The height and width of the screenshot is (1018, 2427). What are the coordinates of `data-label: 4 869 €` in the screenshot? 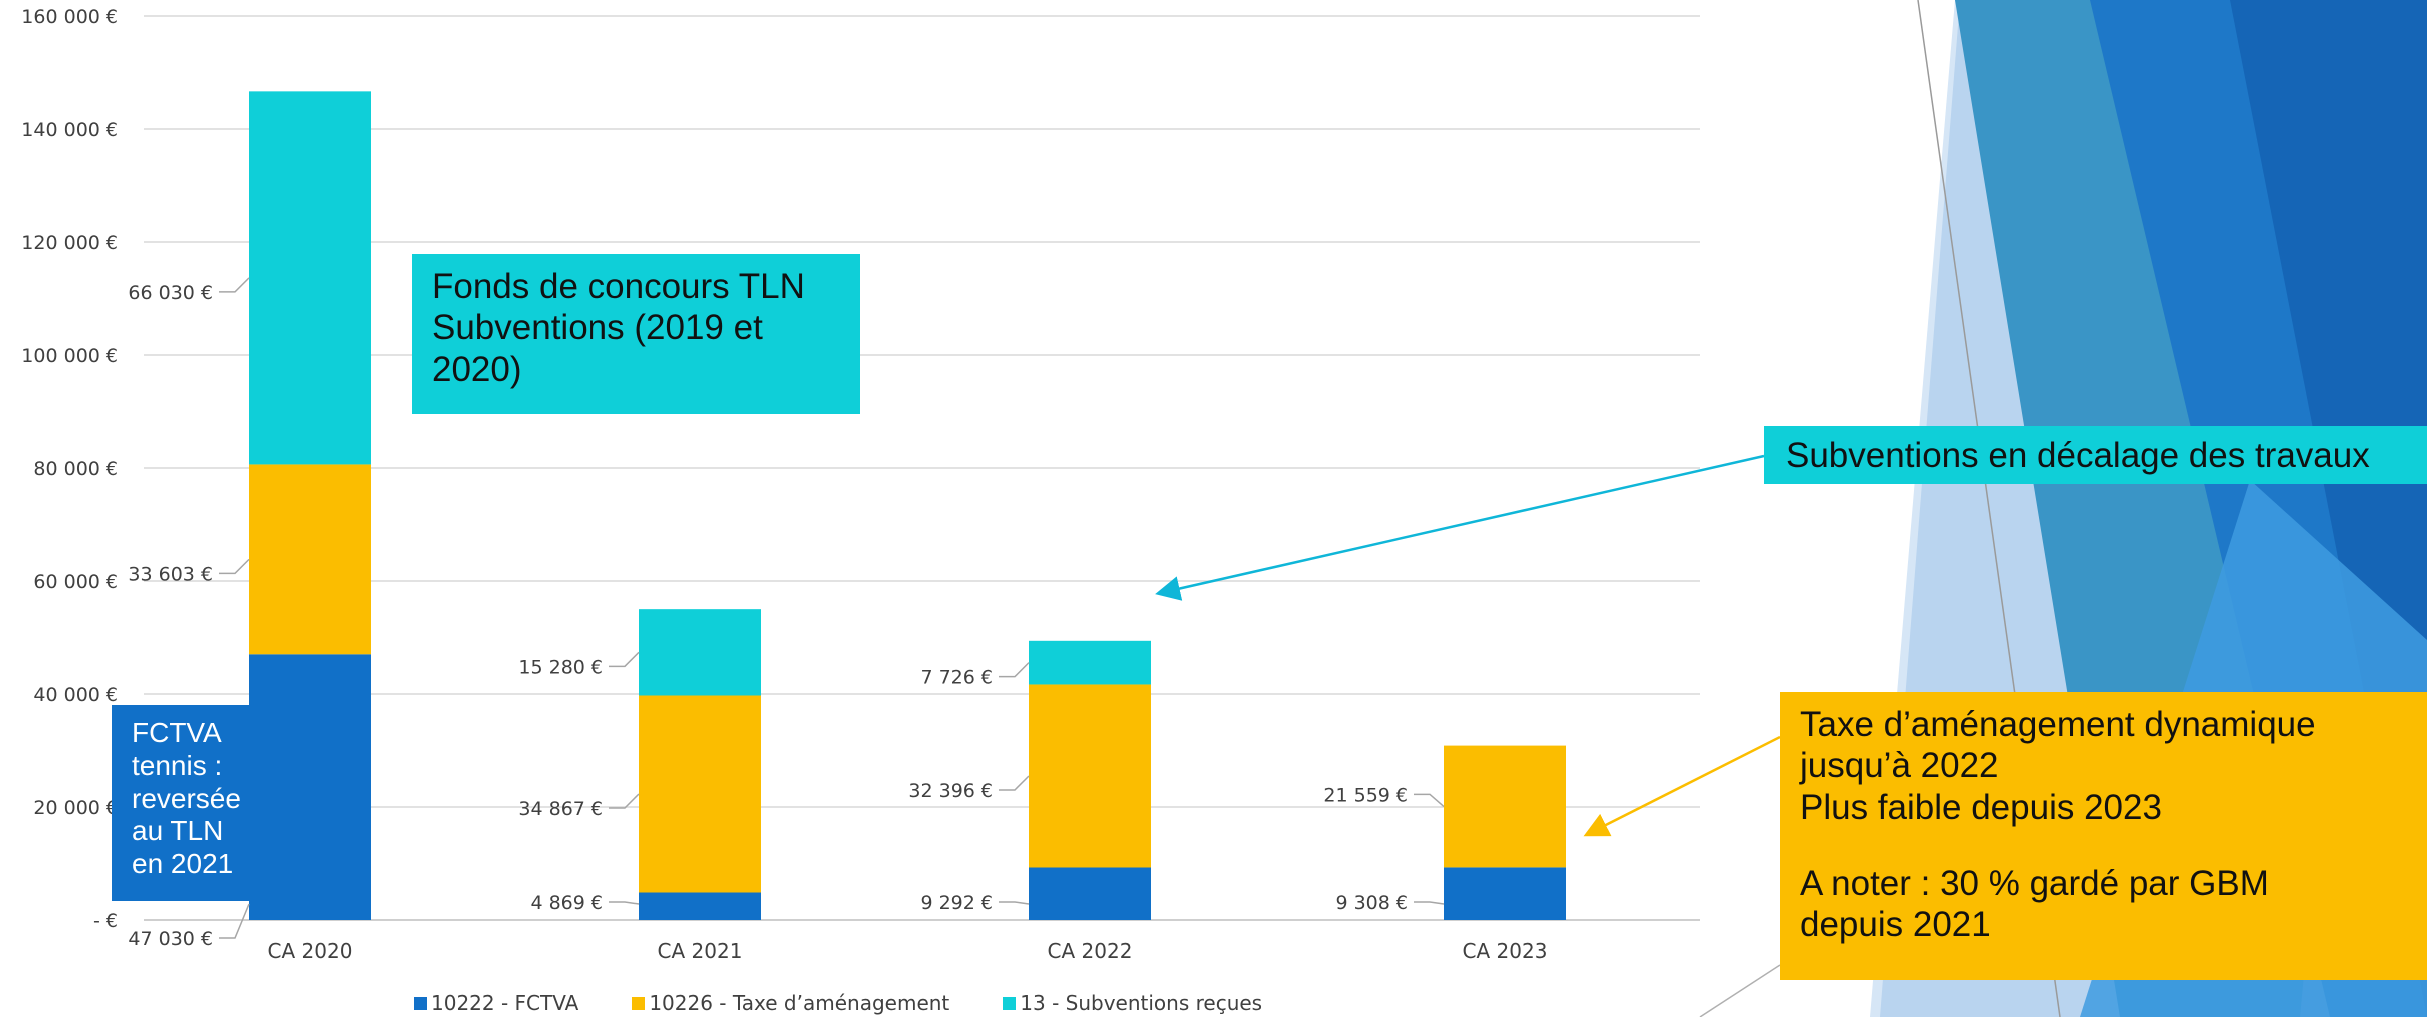 It's located at (566, 903).